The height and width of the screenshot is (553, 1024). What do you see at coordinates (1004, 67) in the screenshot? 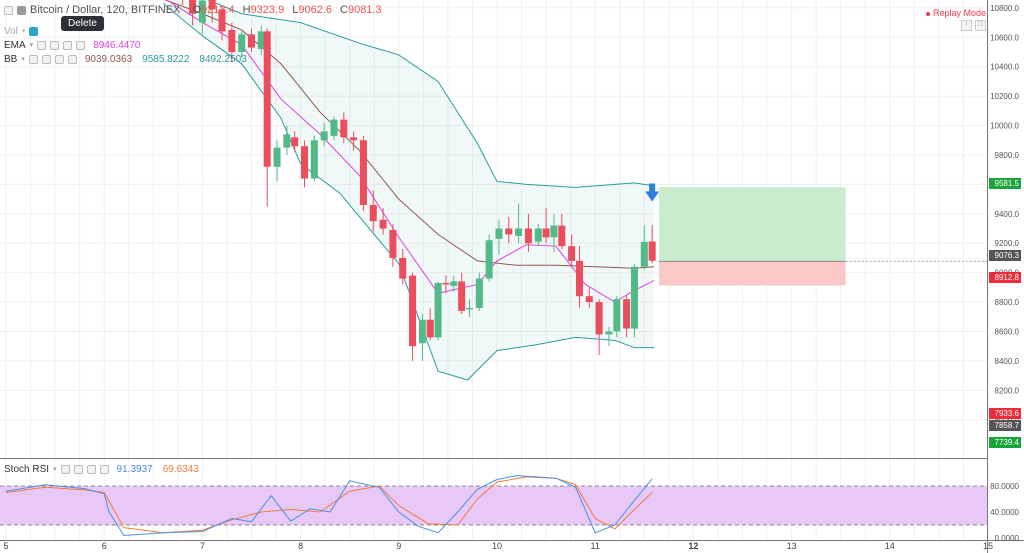
I see `price-tick-label: 10400.0` at bounding box center [1004, 67].